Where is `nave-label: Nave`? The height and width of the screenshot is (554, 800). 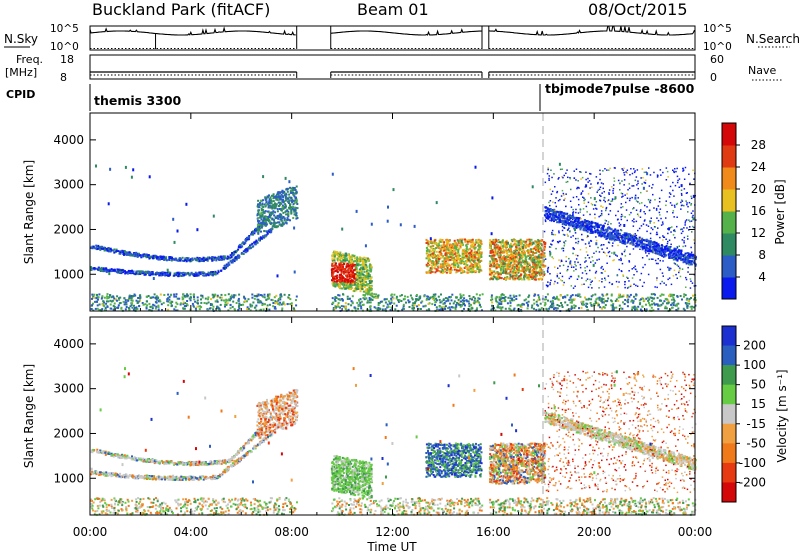 nave-label: Nave is located at coordinates (762, 70).